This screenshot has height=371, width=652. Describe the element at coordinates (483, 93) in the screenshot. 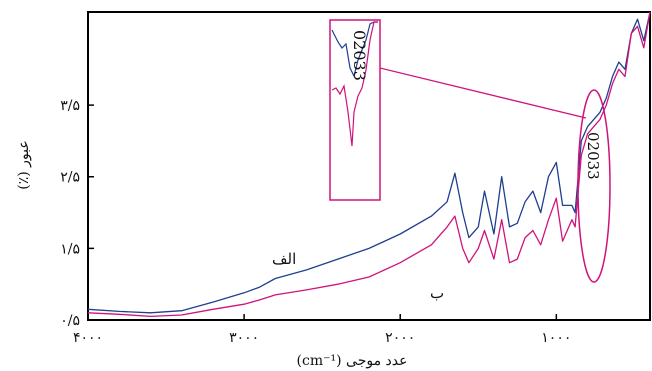

I see `inset-connector-line` at that location.